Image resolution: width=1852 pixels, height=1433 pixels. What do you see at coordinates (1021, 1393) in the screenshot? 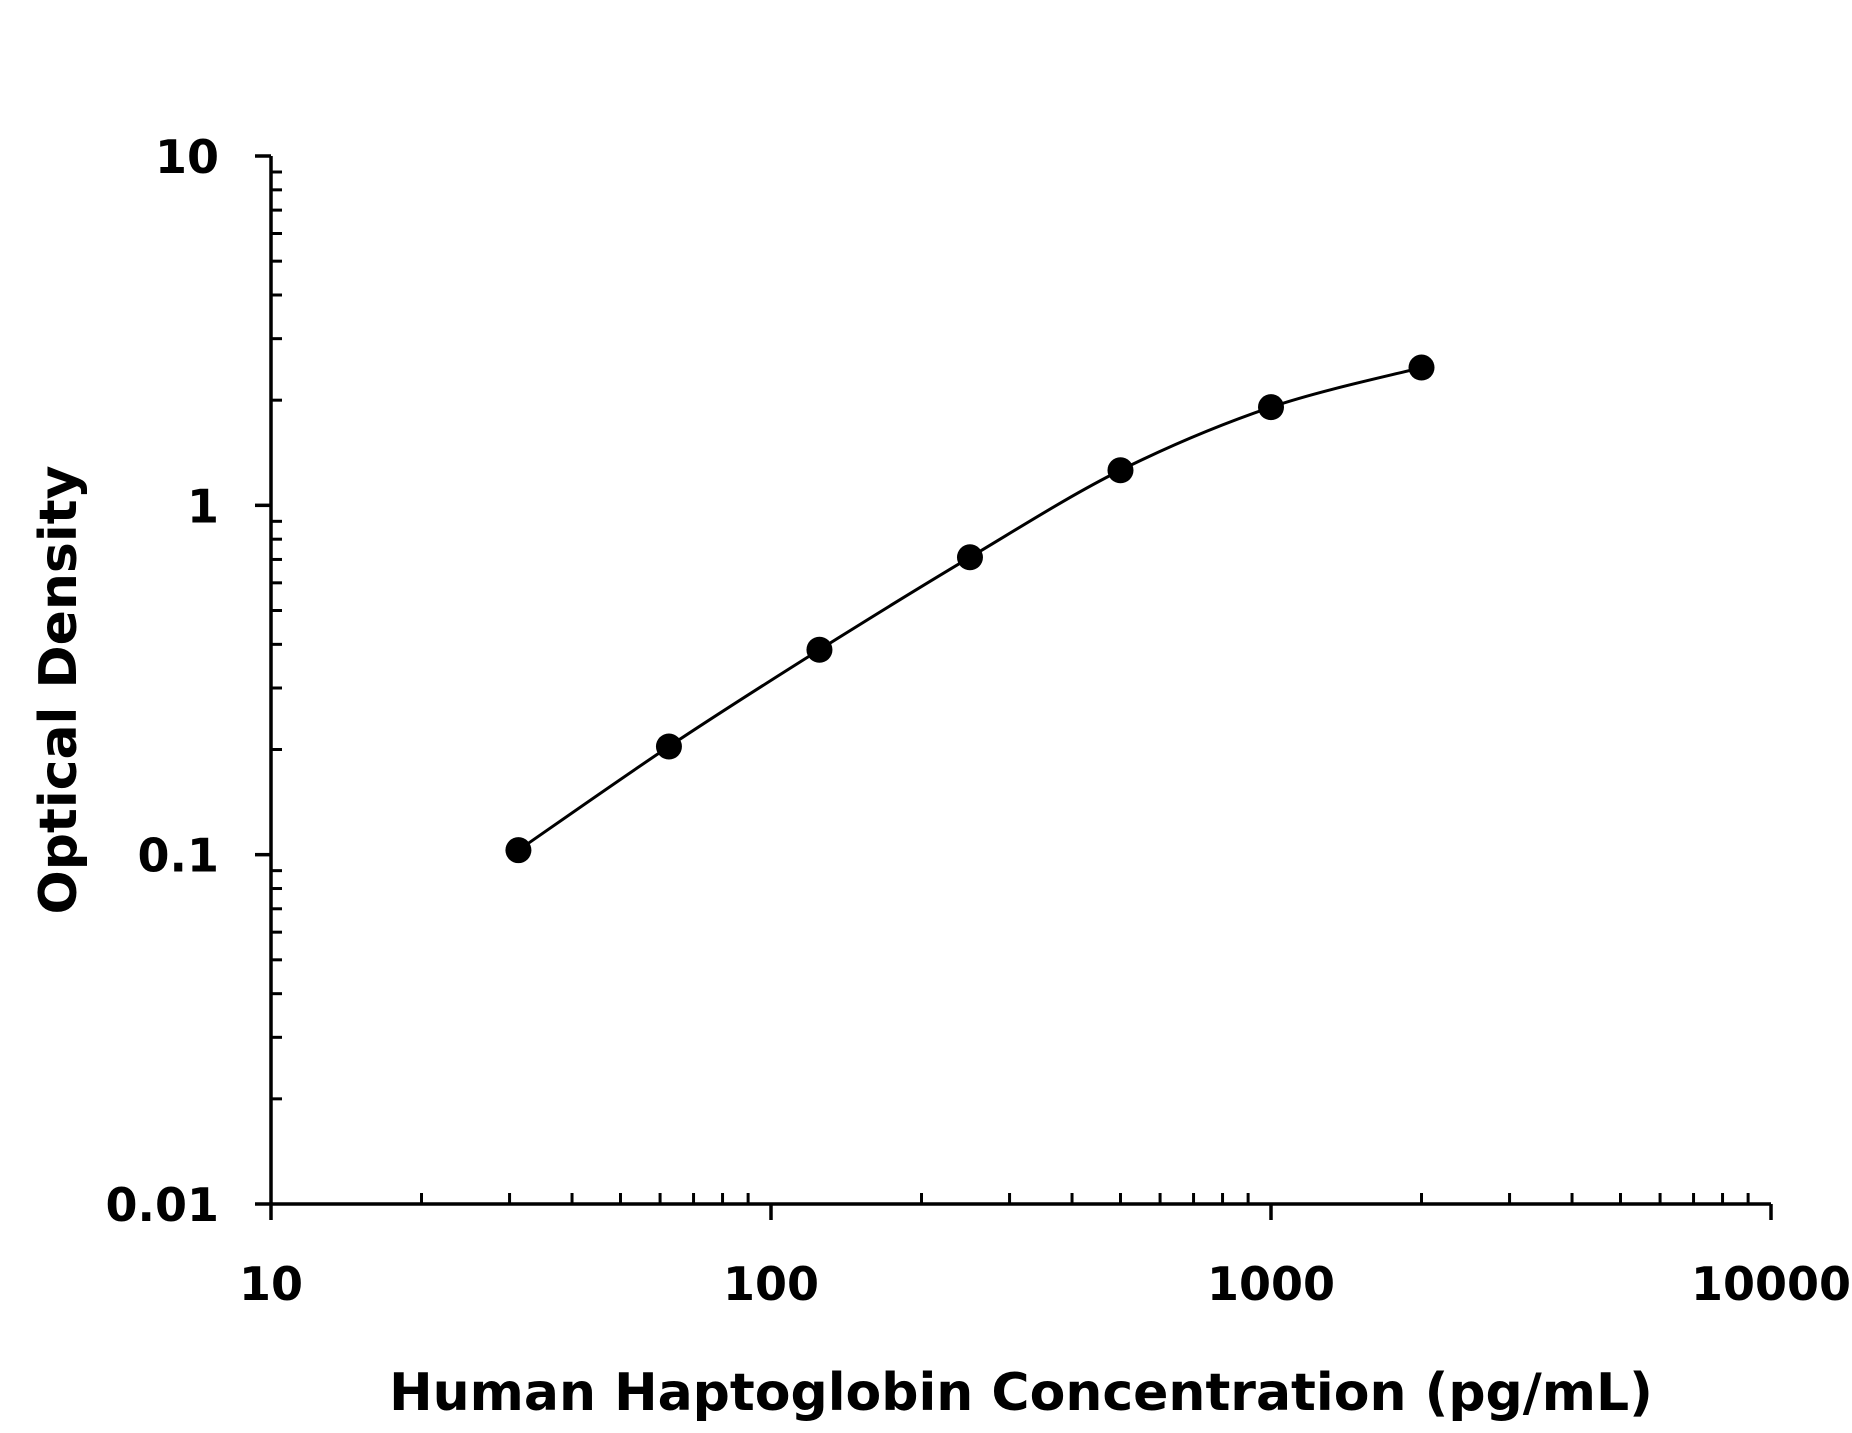
I see `x-axis-title: Human Haptoglobin Concentration (pg/mL)` at bounding box center [1021, 1393].